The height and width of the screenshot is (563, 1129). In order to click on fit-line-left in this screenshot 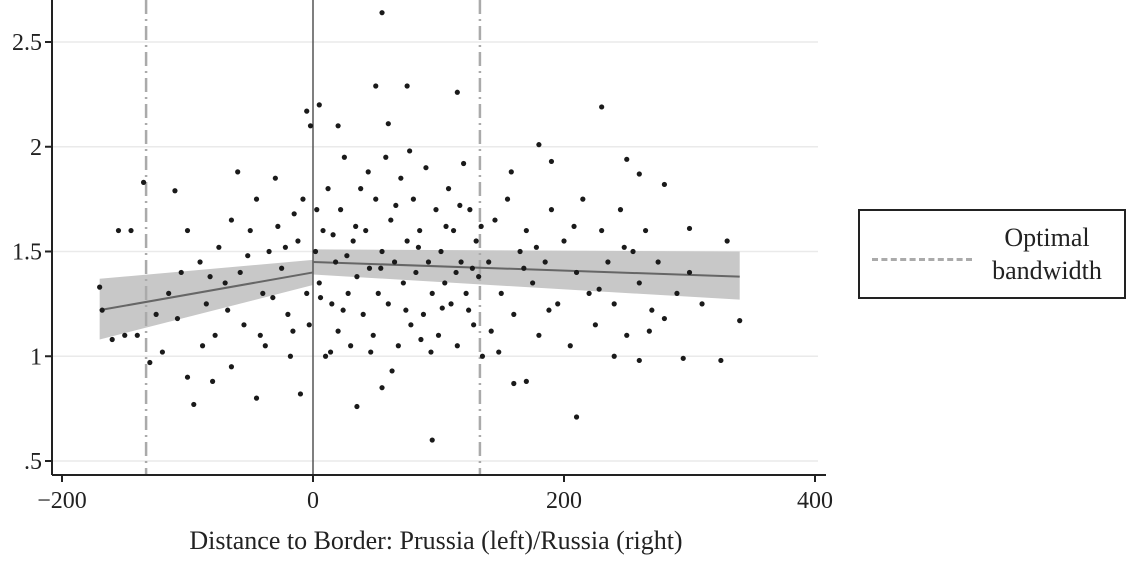, I will do `click(206, 291)`.